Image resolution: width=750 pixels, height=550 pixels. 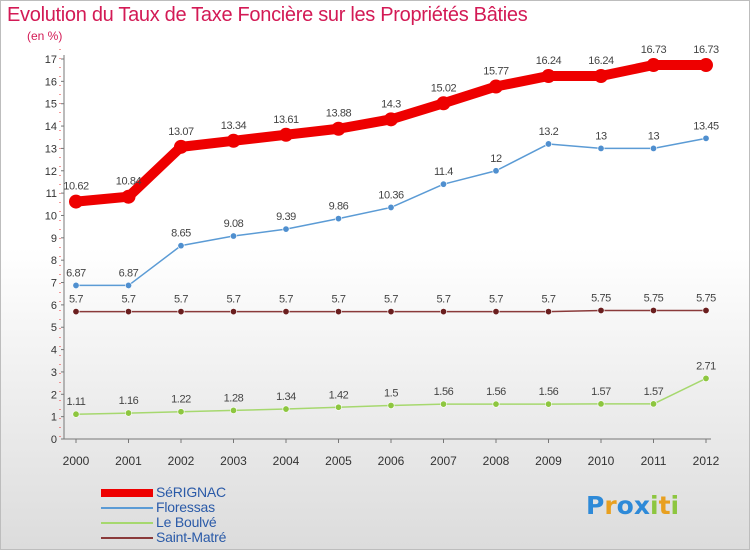 I want to click on data-label: 9.39, so click(x=286, y=217).